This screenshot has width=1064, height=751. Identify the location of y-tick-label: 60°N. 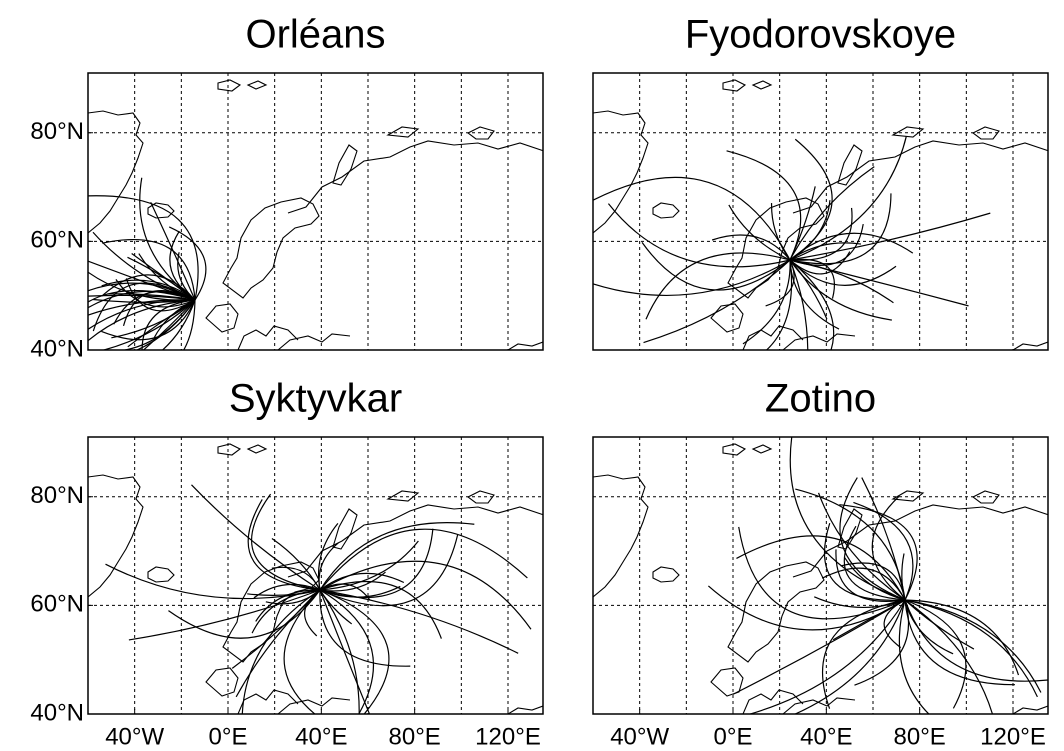
(57, 604).